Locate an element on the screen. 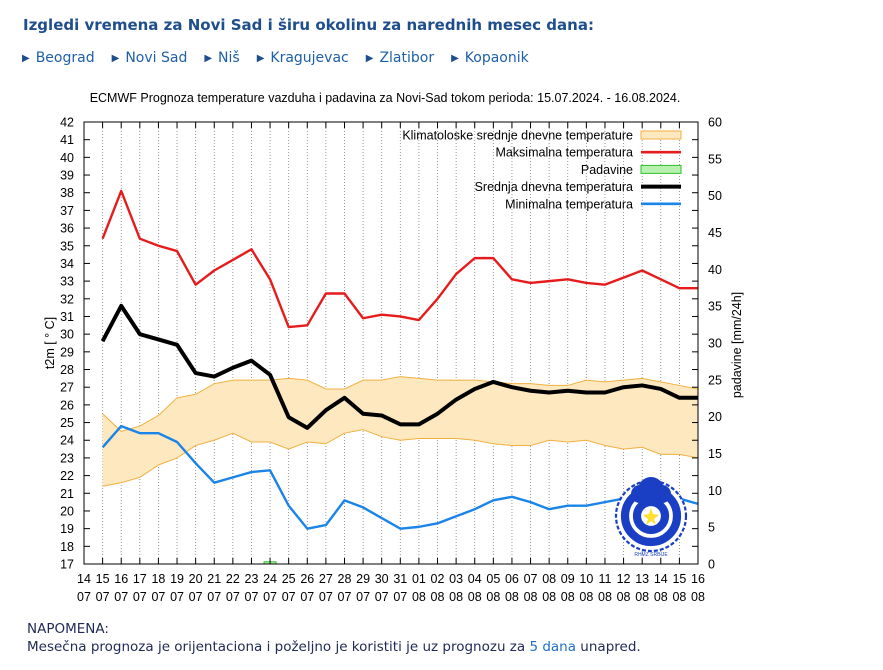 The image size is (883, 670). x-tick-label-day: 28 is located at coordinates (345, 579).